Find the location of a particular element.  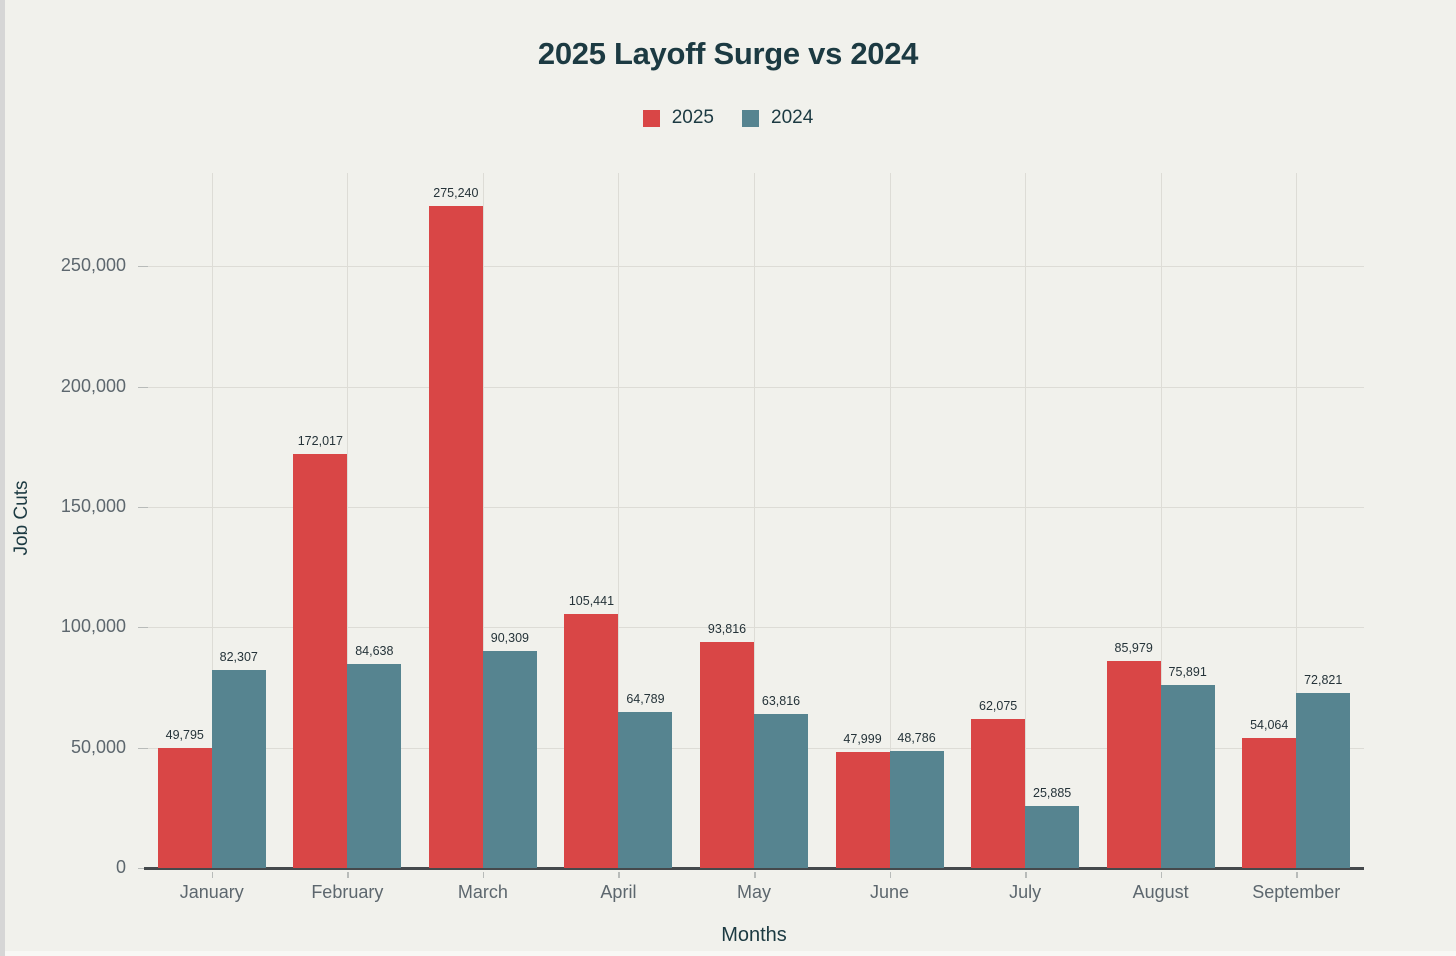

bar-2024-may is located at coordinates (781, 791).